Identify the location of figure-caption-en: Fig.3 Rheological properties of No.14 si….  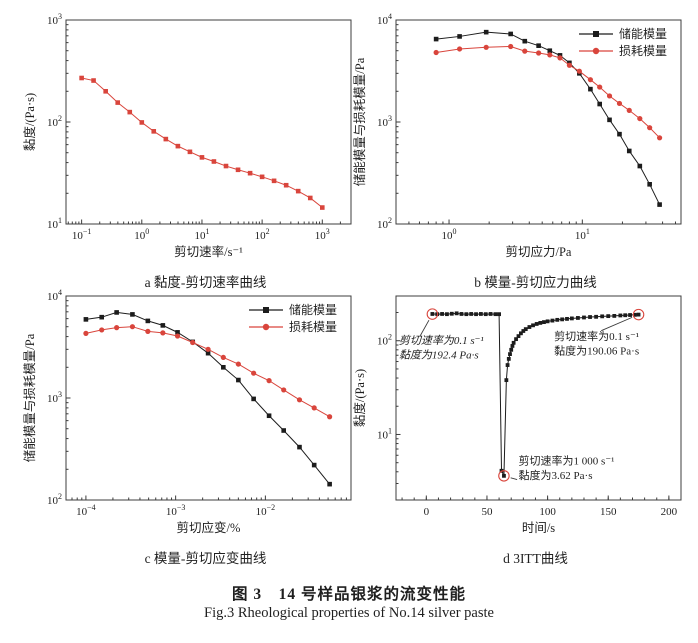
(349, 613).